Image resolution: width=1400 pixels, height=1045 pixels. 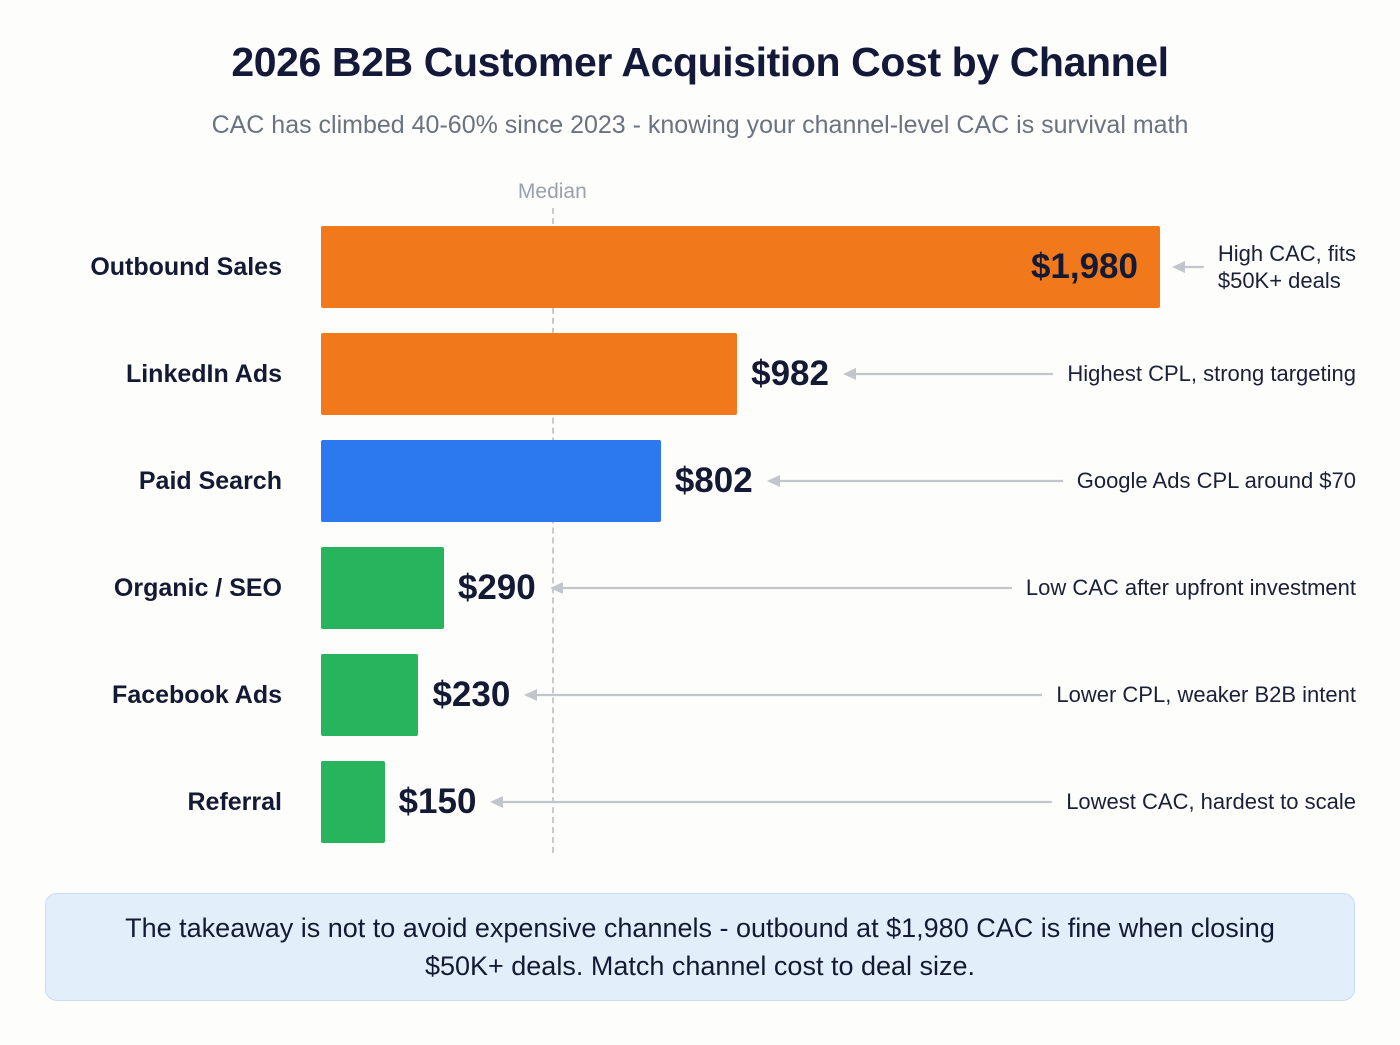 What do you see at coordinates (790, 373) in the screenshot?
I see `bar-value-label: $982` at bounding box center [790, 373].